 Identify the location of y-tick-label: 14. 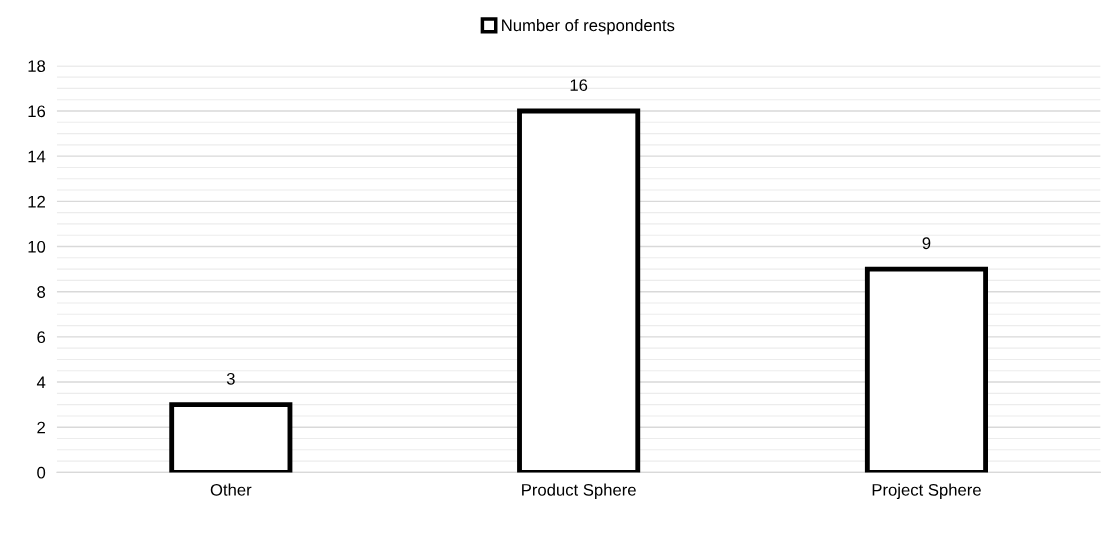
(37, 156).